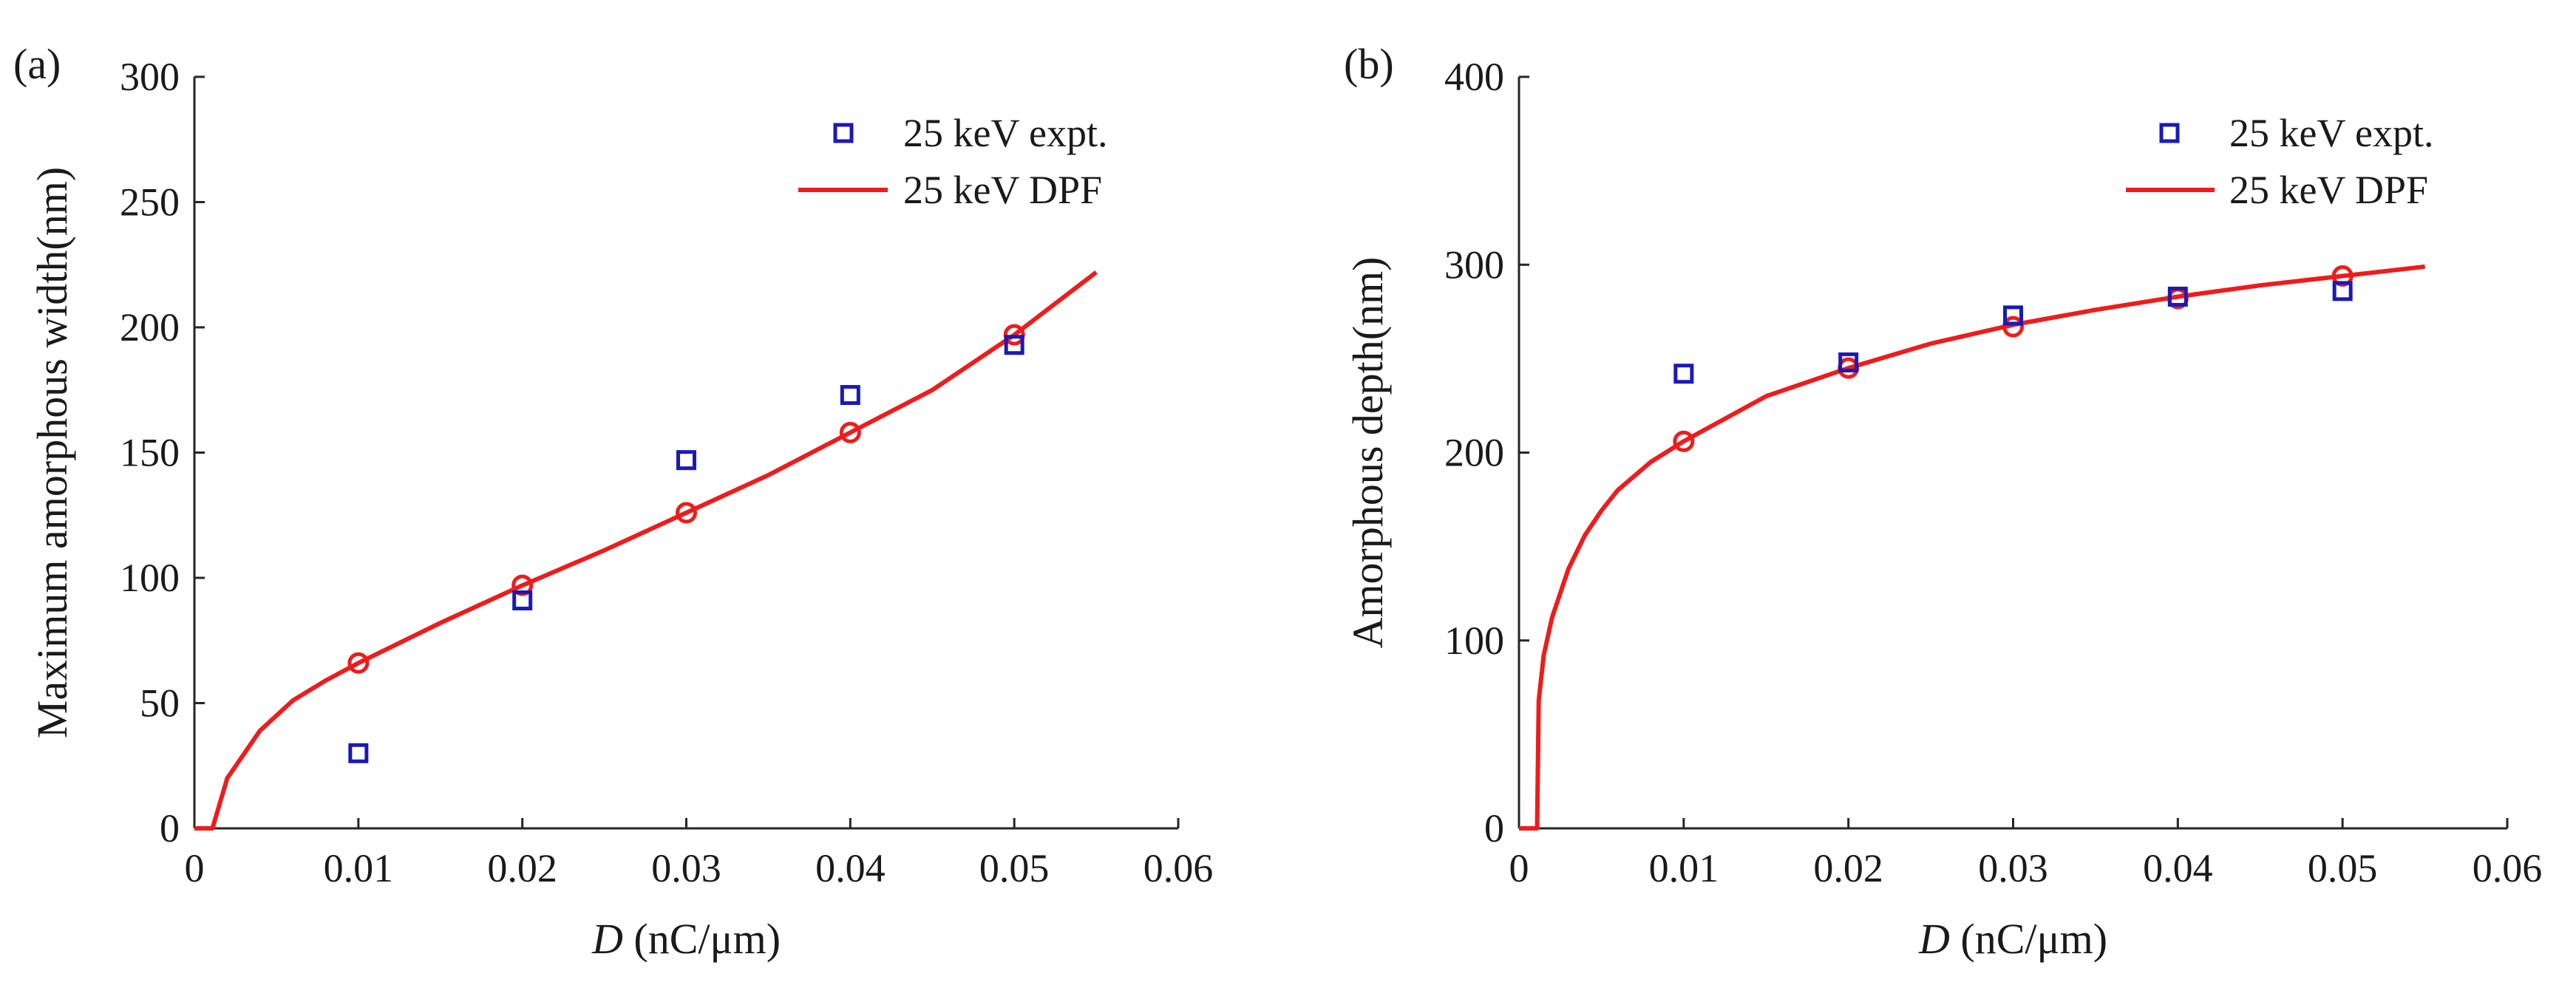 This screenshot has width=2576, height=985. Describe the element at coordinates (37, 64) in the screenshot. I see `panel-label: (a)` at that location.